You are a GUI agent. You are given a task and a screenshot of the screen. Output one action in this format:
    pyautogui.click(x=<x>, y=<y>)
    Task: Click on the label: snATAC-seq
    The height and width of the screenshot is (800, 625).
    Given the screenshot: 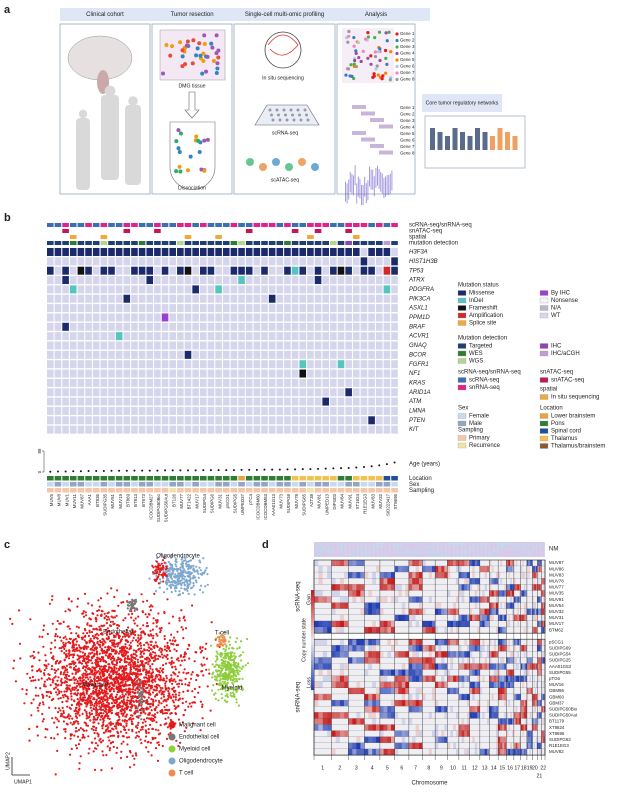 What is the action you would take?
    pyautogui.click(x=556, y=373)
    